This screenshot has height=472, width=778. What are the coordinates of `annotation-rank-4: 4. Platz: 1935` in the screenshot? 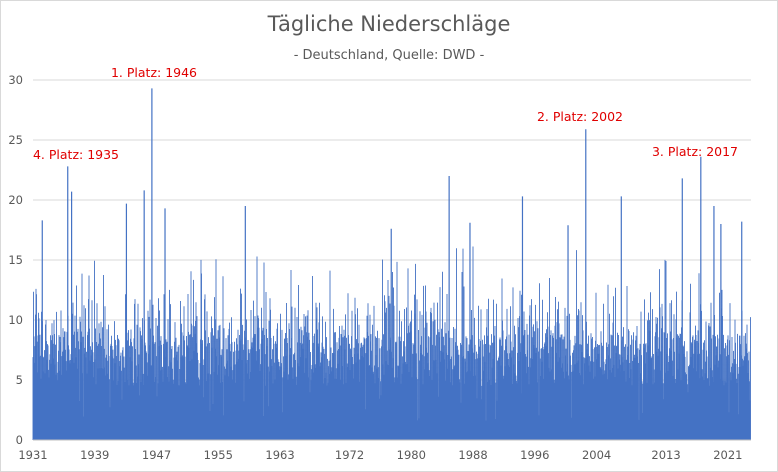 It's located at (76, 154).